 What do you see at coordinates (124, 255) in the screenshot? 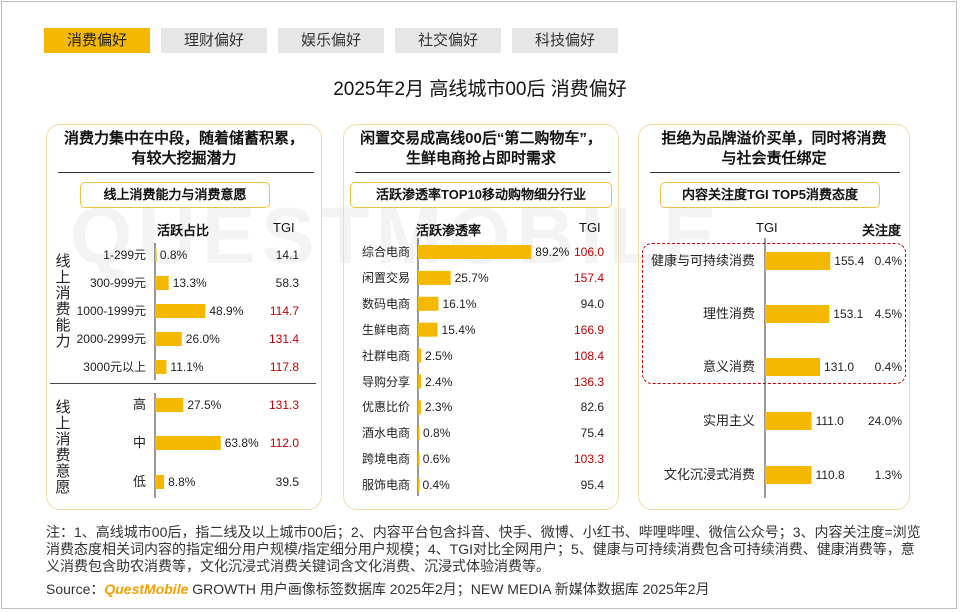
I see `category-label: 1-299元` at bounding box center [124, 255].